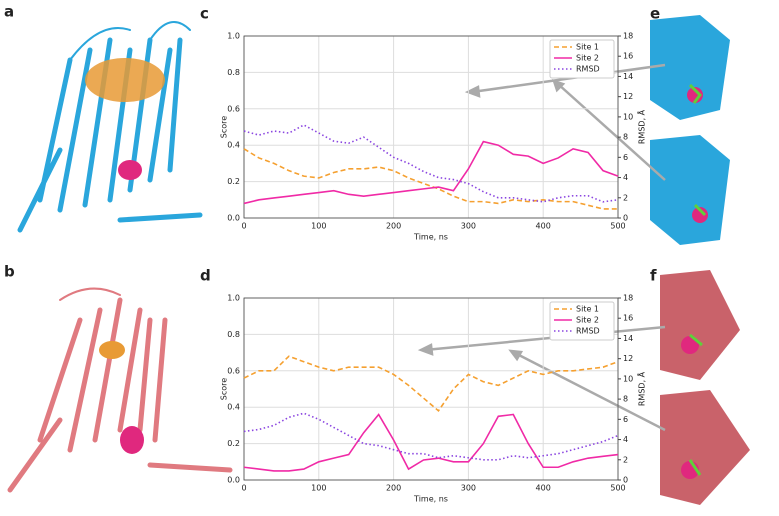 Image resolution: width=779 pixels, height=516 pixels. What do you see at coordinates (120, 390) in the screenshot?
I see `protein-b` at bounding box center [120, 390].